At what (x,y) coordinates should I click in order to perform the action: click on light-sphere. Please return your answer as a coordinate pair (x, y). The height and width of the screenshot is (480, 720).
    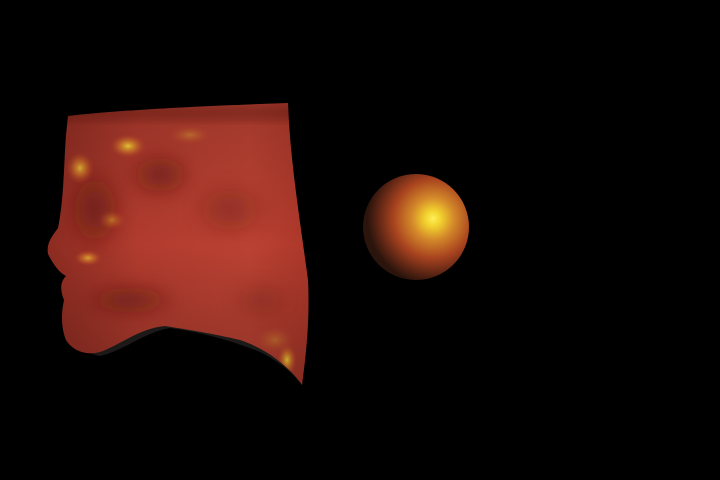
    Looking at the image, I should click on (416, 227).